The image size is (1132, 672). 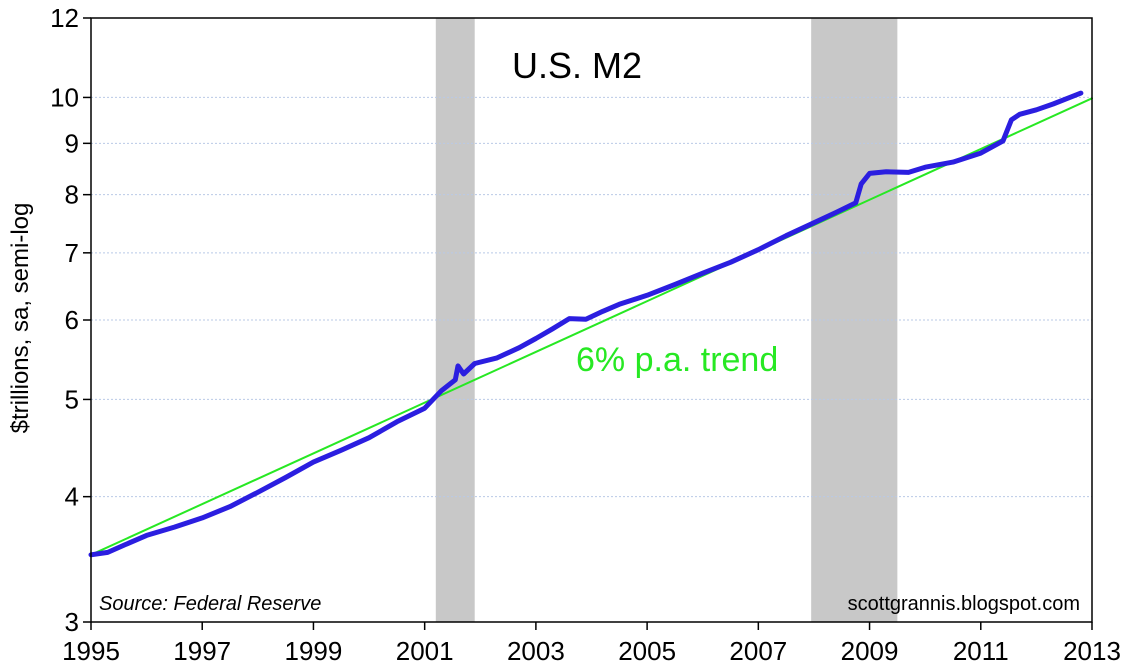 What do you see at coordinates (591, 651) in the screenshot?
I see `x-tick-labels: 1995 1997 1999 2001 2003 2005 2007 2009 2011 2013` at bounding box center [591, 651].